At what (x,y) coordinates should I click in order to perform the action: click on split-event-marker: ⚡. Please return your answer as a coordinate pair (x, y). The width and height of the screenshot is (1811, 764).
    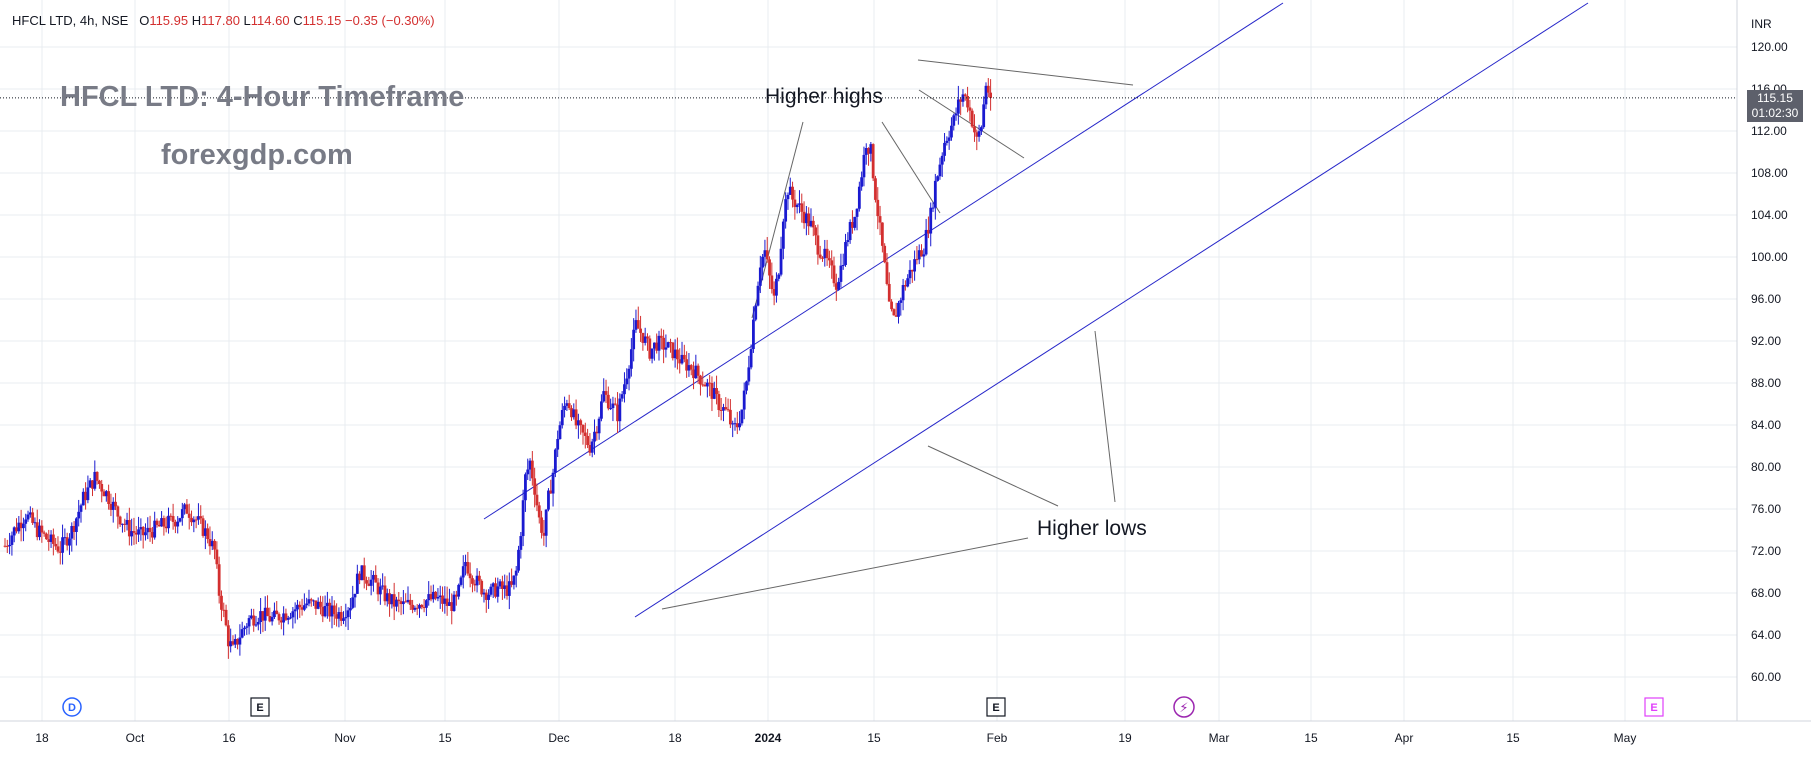
    Looking at the image, I should click on (1184, 707).